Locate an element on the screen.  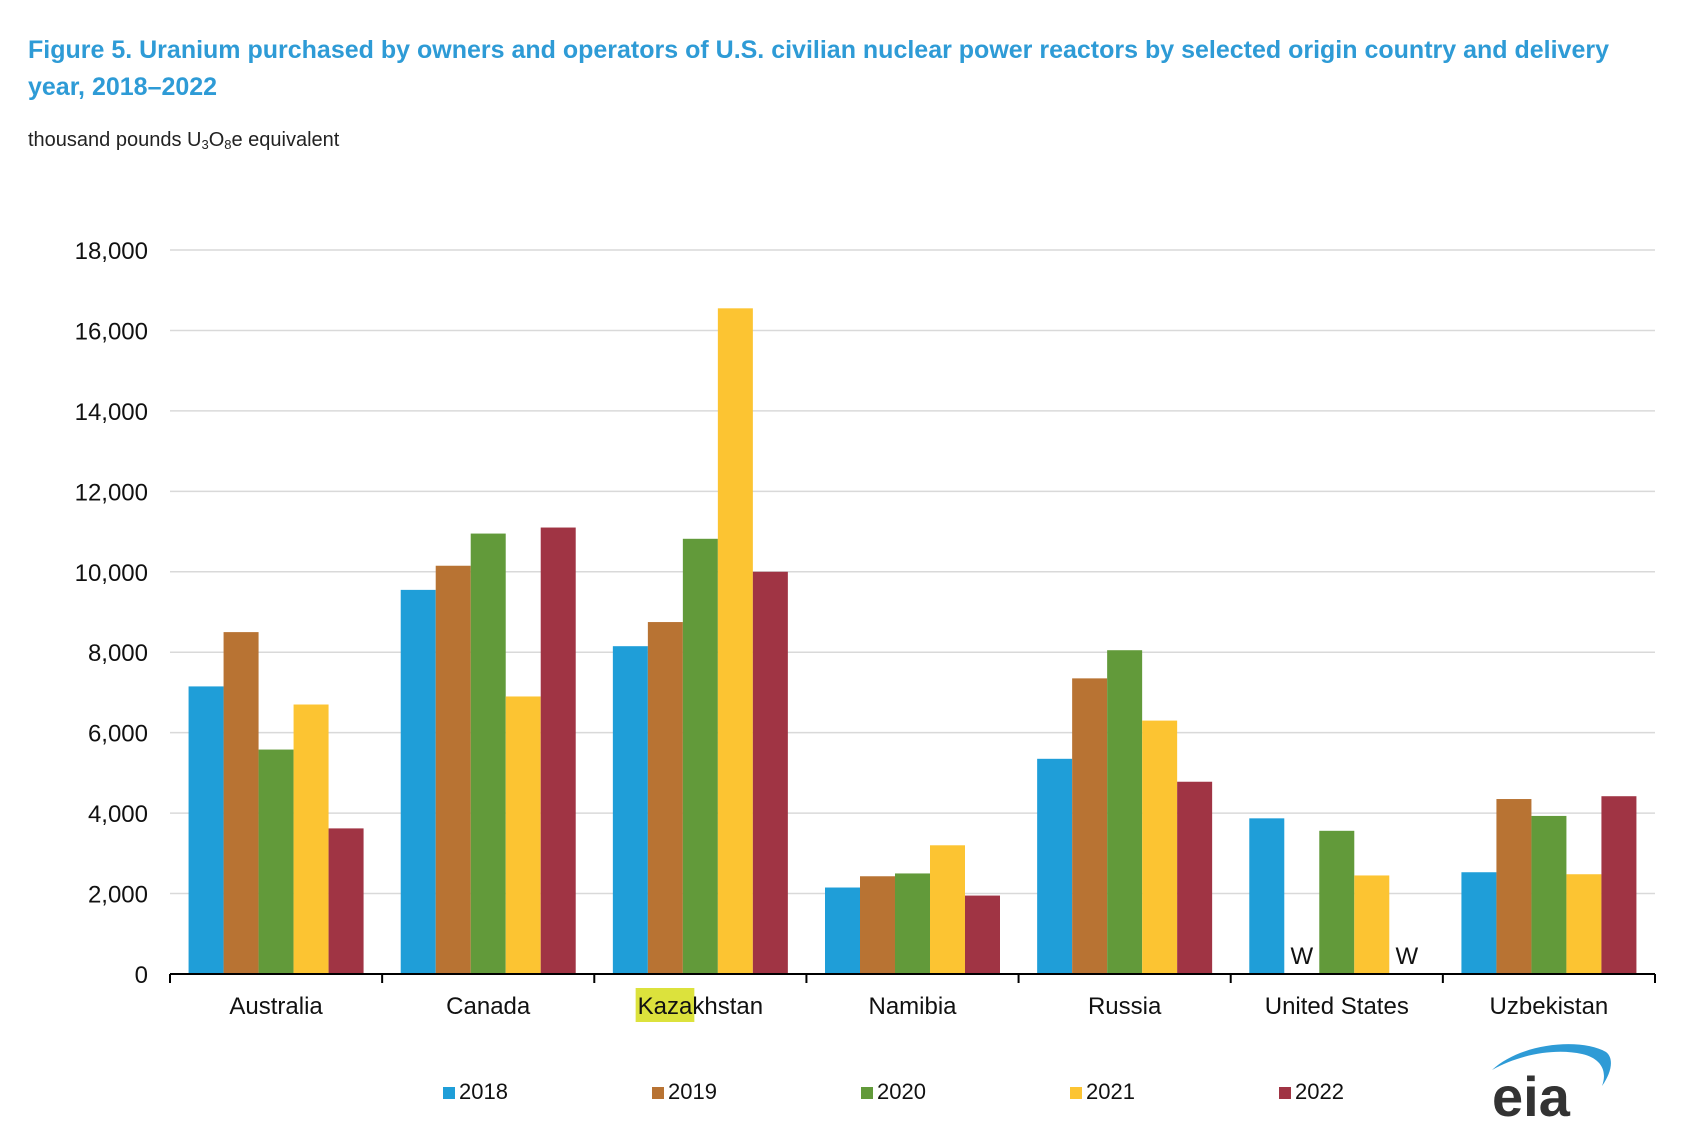
bar-2021-namibia is located at coordinates (947, 909).